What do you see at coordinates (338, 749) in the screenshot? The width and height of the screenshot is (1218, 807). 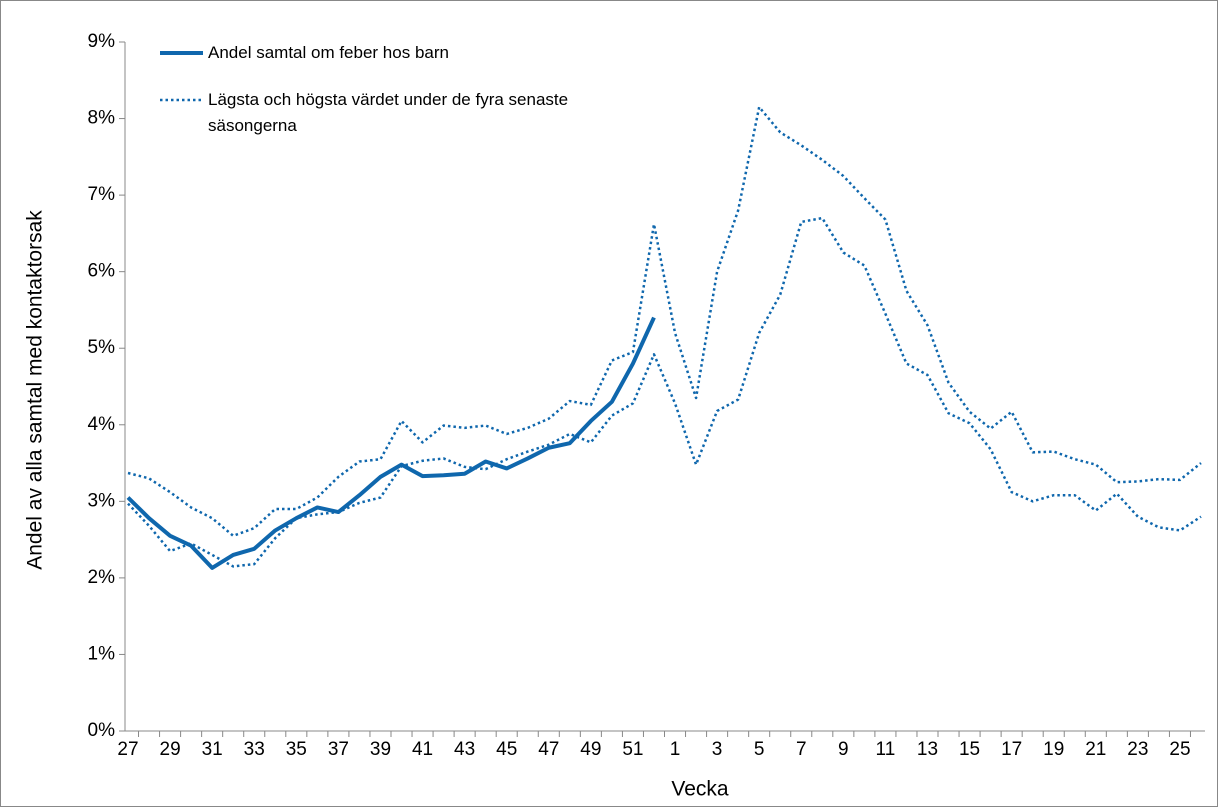 I see `x-tick-label: 37` at bounding box center [338, 749].